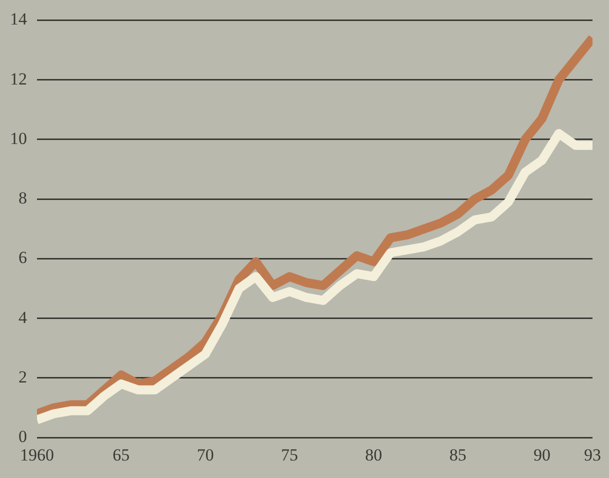  What do you see at coordinates (18, 138) in the screenshot?
I see `y-tick-label: 10` at bounding box center [18, 138].